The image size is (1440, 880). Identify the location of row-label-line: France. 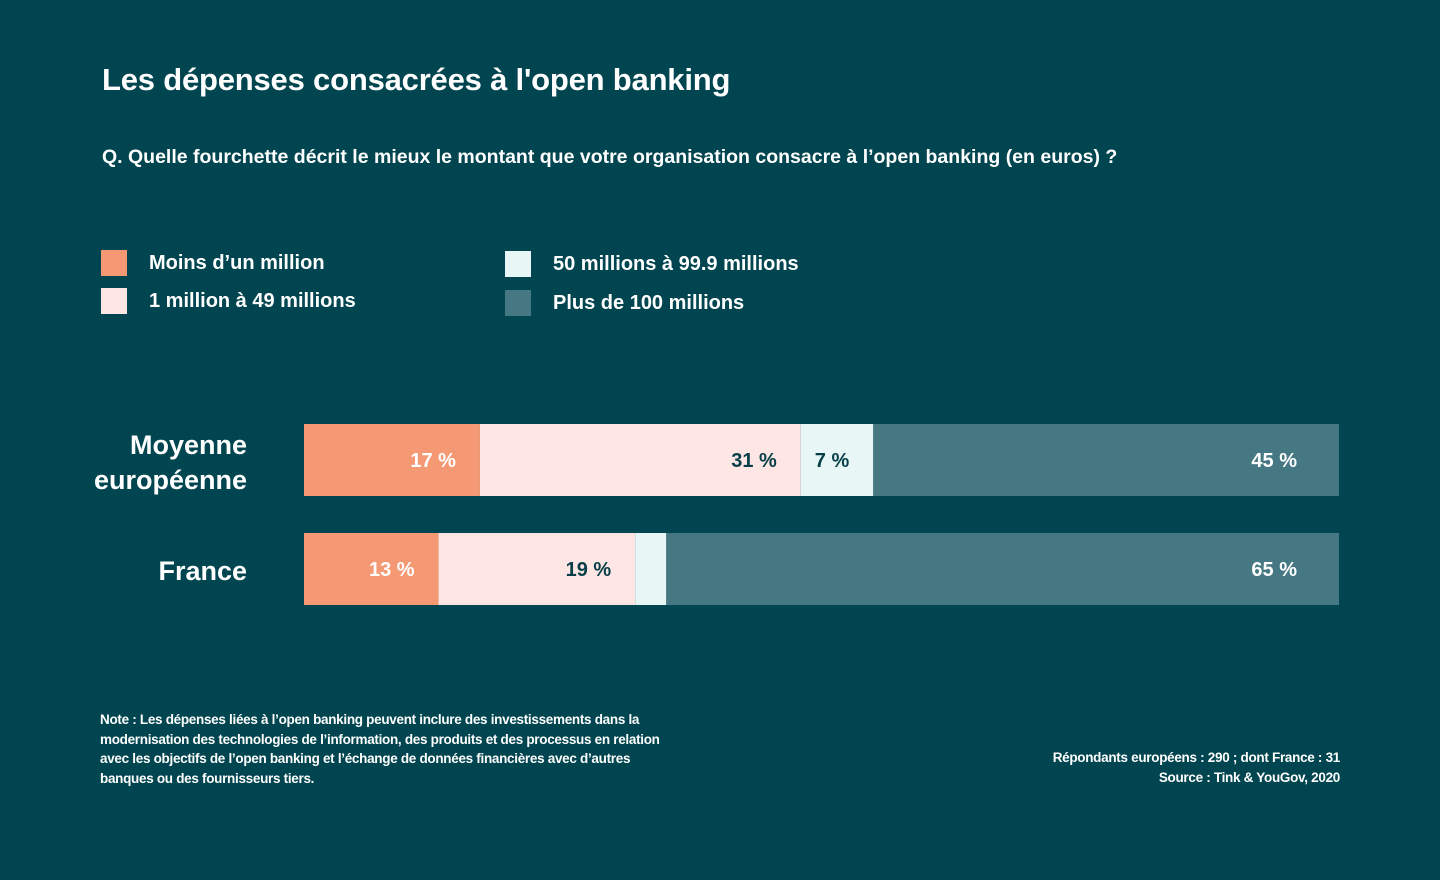
(202, 571).